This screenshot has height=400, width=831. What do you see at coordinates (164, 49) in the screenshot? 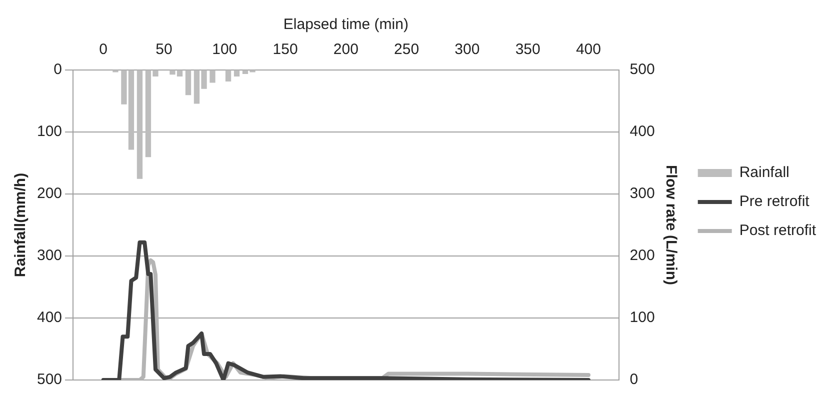
I see `x-tick-label: 50` at bounding box center [164, 49].